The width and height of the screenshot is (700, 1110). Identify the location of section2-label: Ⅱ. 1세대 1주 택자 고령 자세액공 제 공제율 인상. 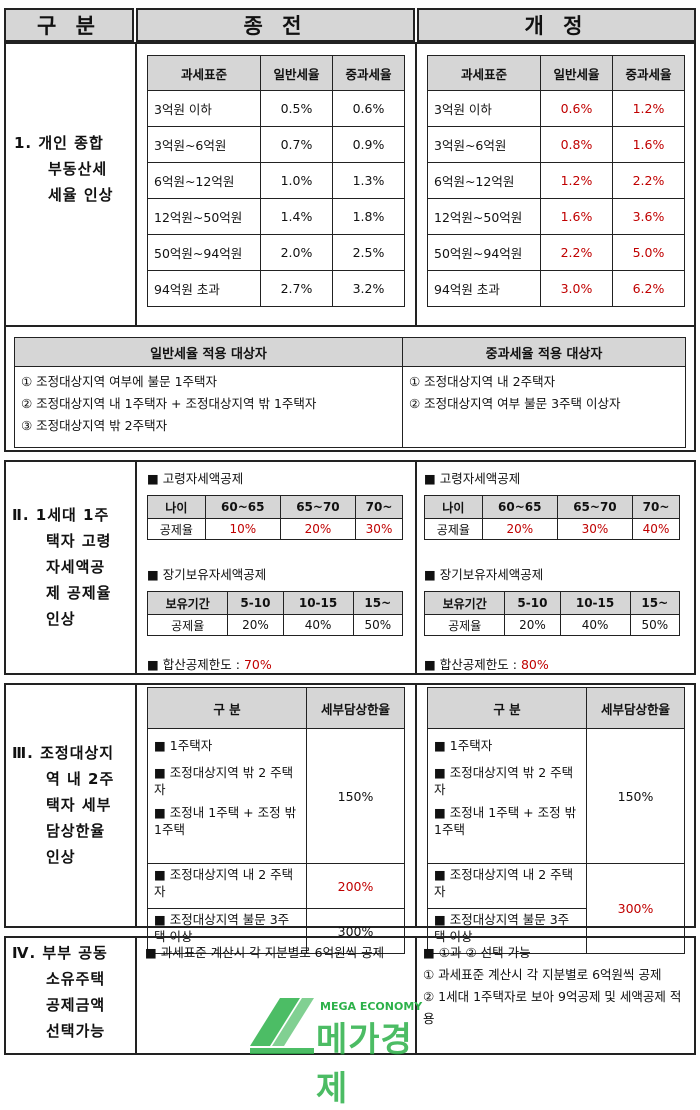
(62, 567).